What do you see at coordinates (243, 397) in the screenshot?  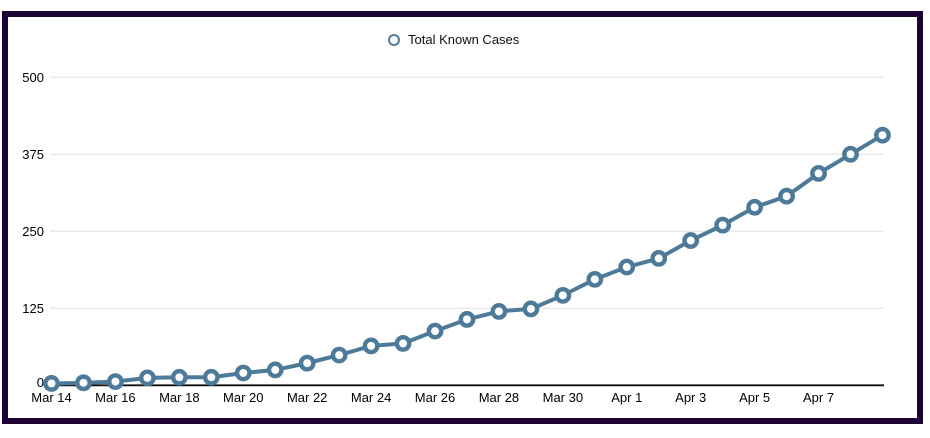 I see `x-tick-label: Mar 20` at bounding box center [243, 397].